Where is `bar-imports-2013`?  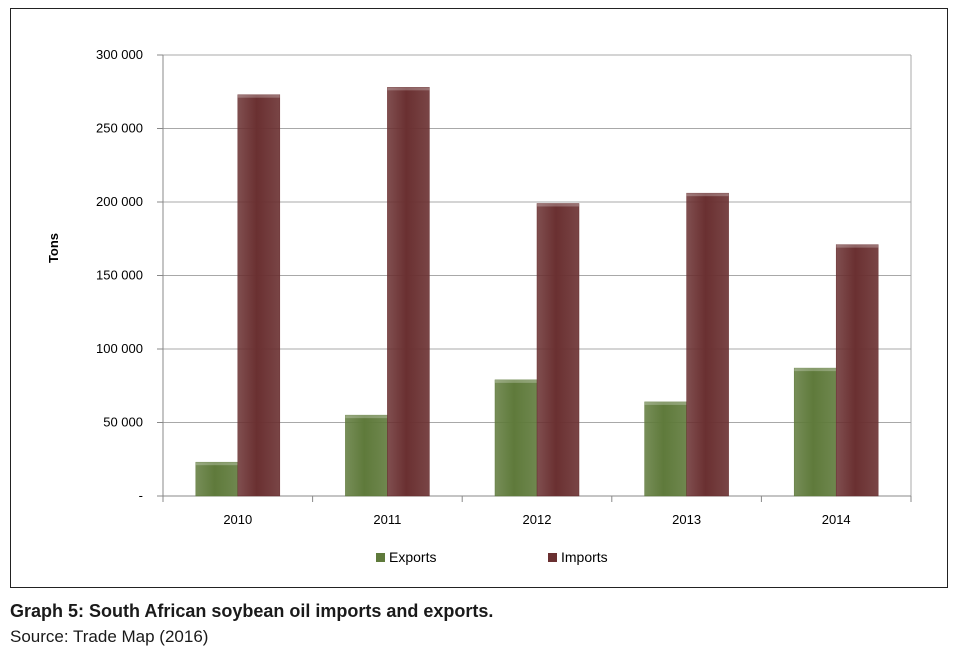 bar-imports-2013 is located at coordinates (707, 344).